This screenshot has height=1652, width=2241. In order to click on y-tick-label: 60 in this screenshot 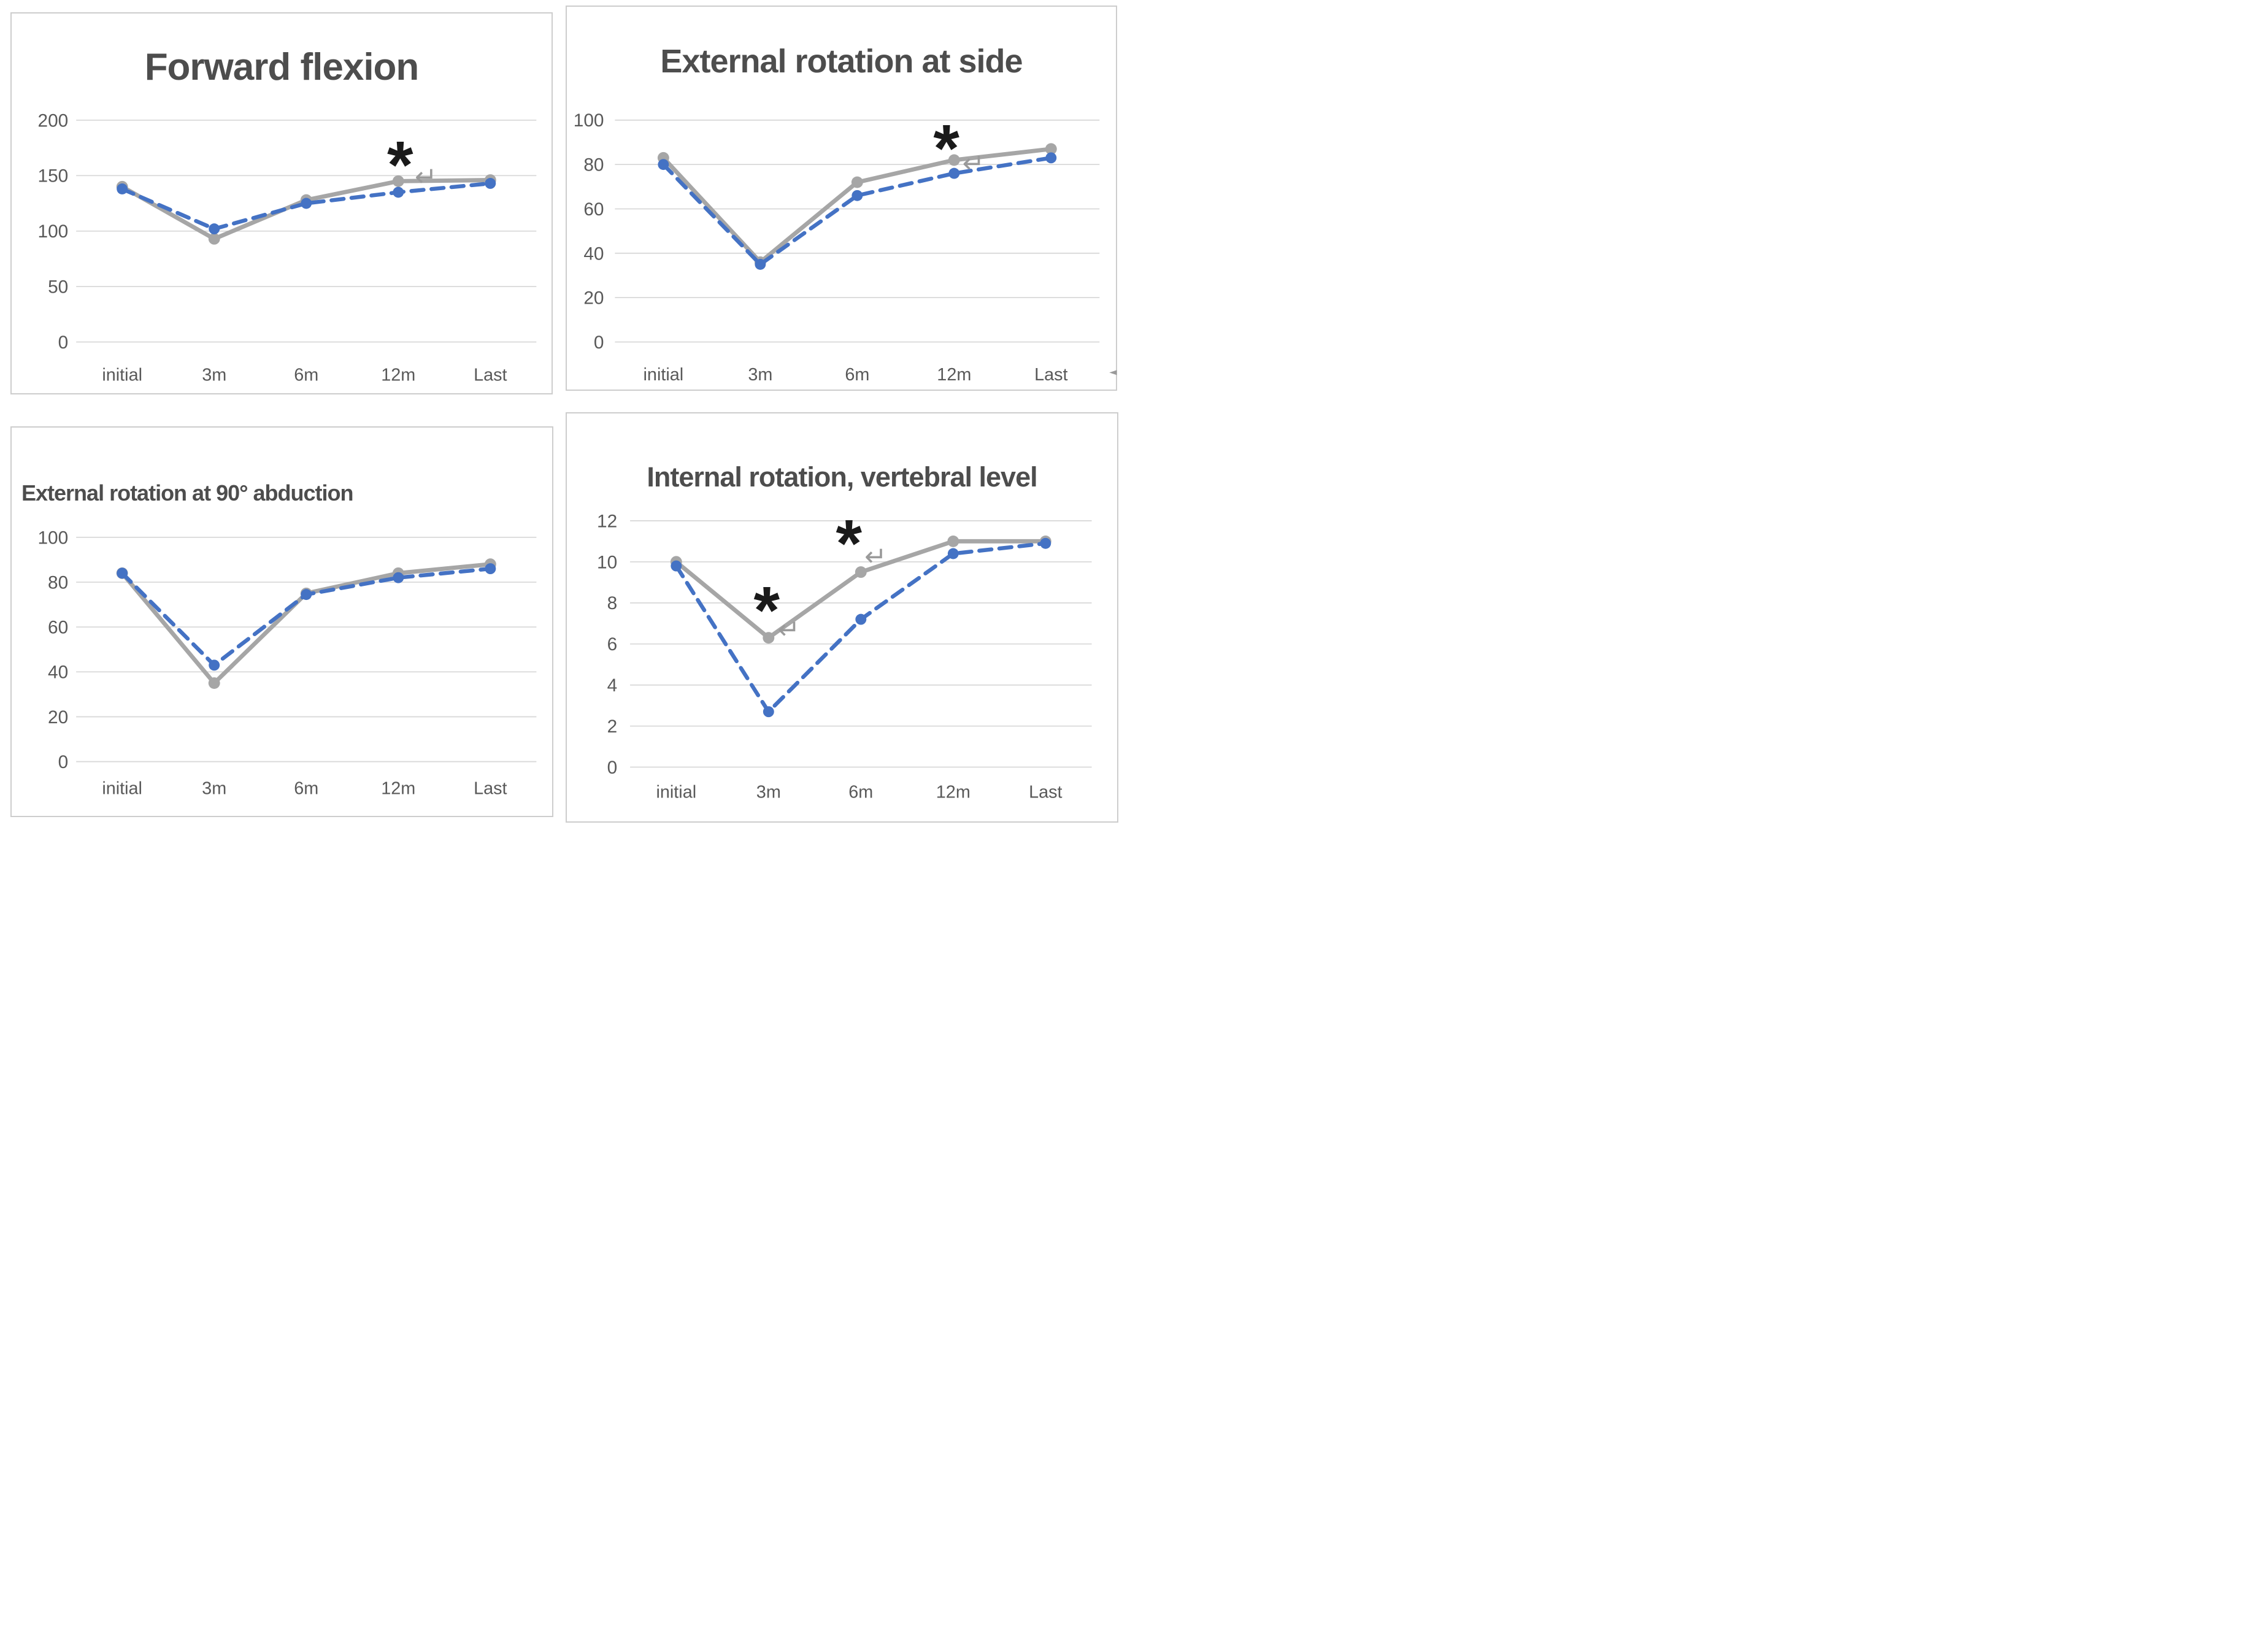, I will do `click(593, 209)`.